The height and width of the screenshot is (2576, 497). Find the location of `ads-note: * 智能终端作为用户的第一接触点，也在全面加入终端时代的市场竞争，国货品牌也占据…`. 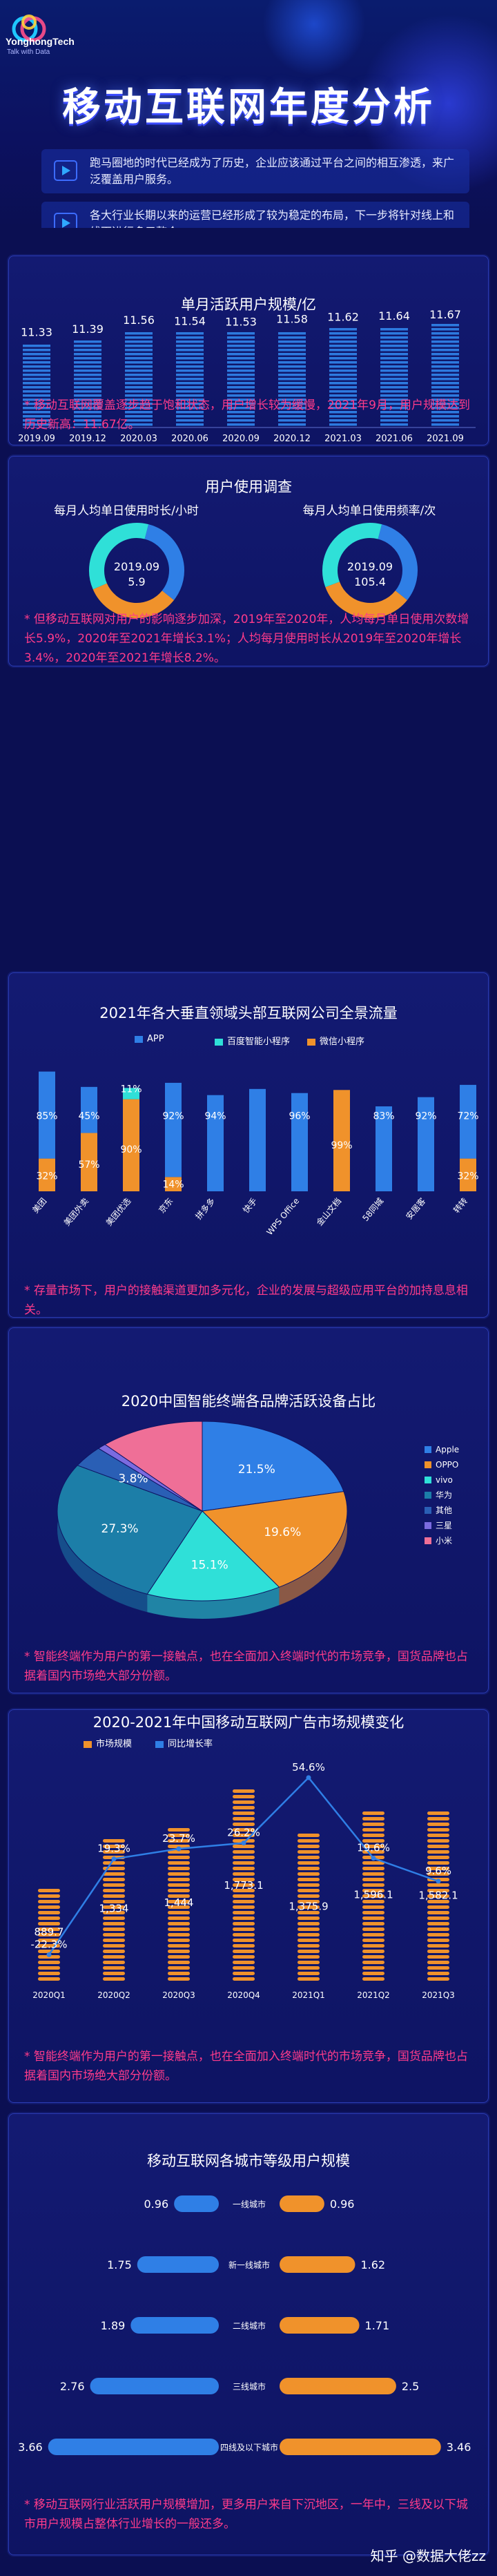

ads-note: * 智能终端作为用户的第一接触点，也在全面加入终端时代的市场竞争，国货品牌也占据… is located at coordinates (246, 2066).